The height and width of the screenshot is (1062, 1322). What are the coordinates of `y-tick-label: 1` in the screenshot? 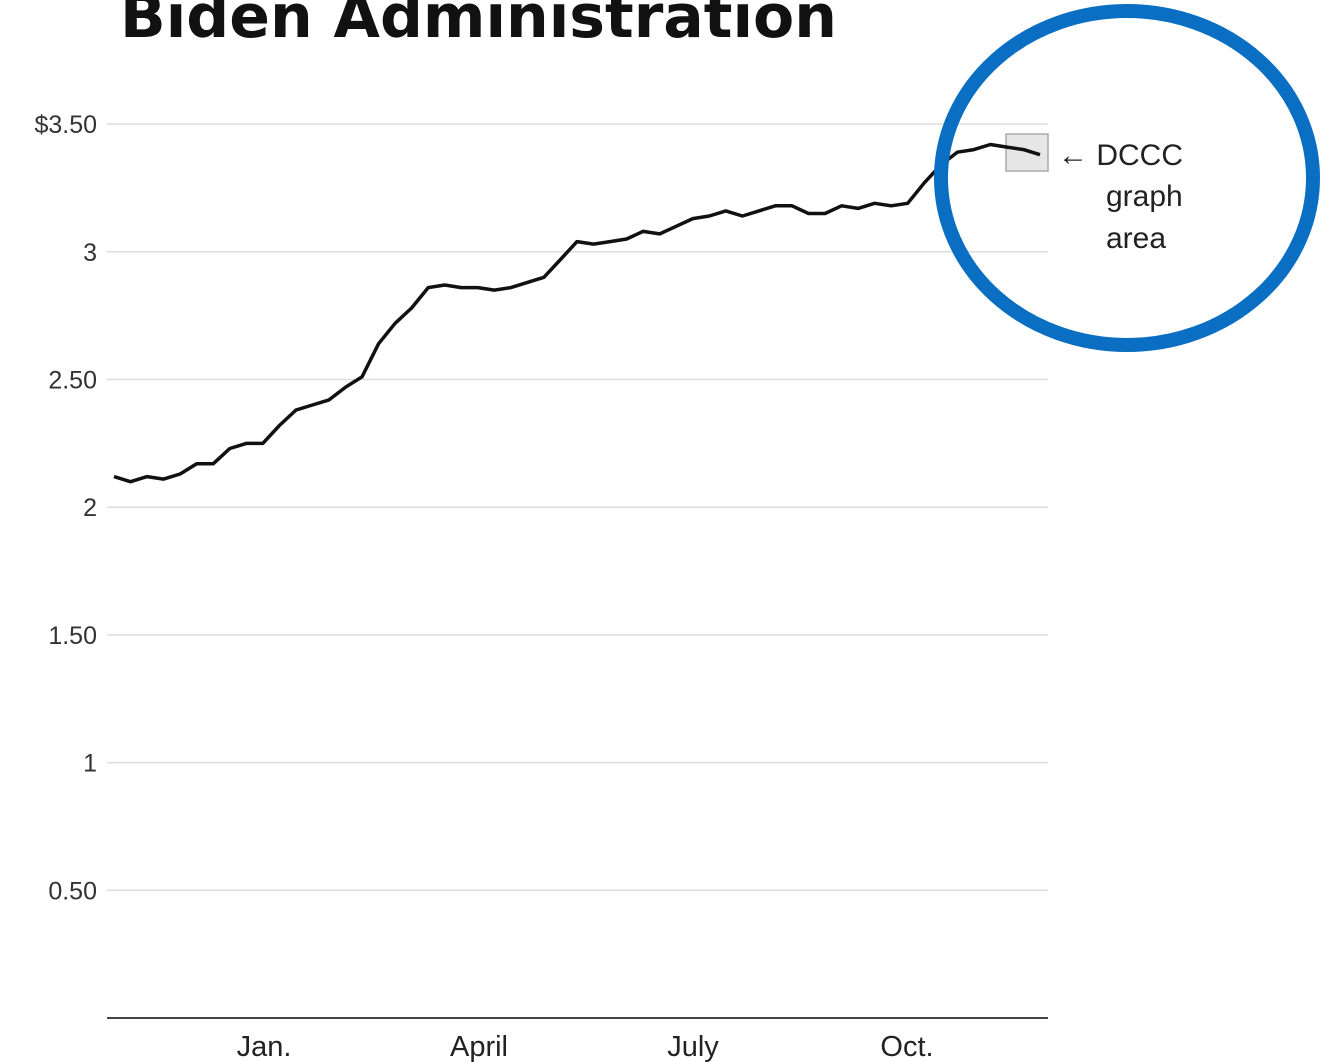 It's located at (90, 764).